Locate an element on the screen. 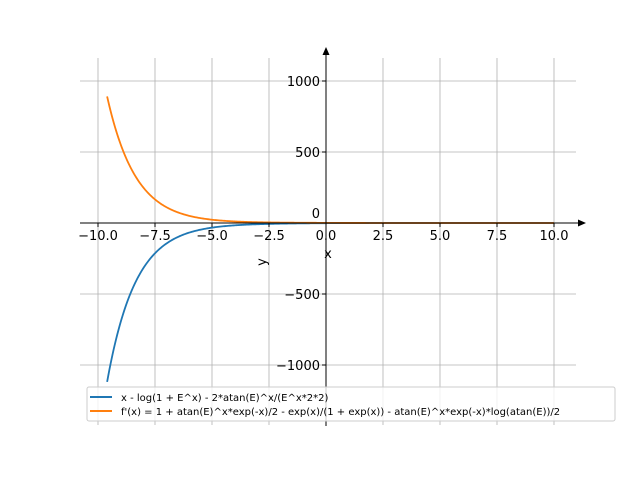 The height and width of the screenshot is (484, 640). legend-box is located at coordinates (351, 404).